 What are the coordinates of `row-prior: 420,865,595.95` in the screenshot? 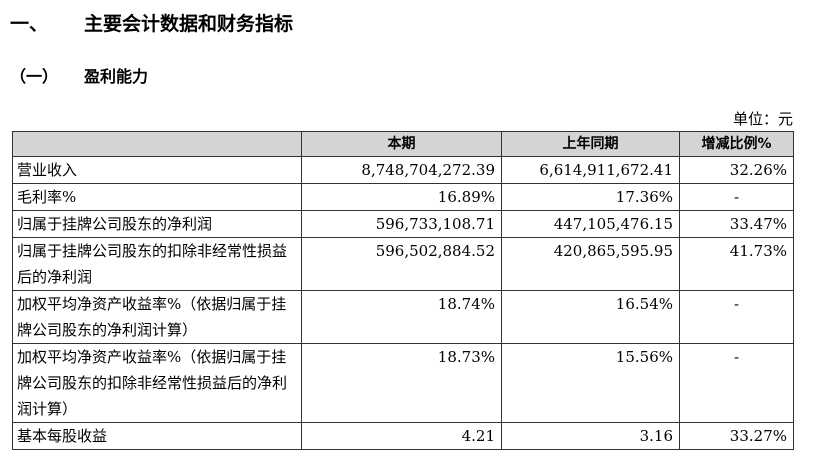 It's located at (590, 264).